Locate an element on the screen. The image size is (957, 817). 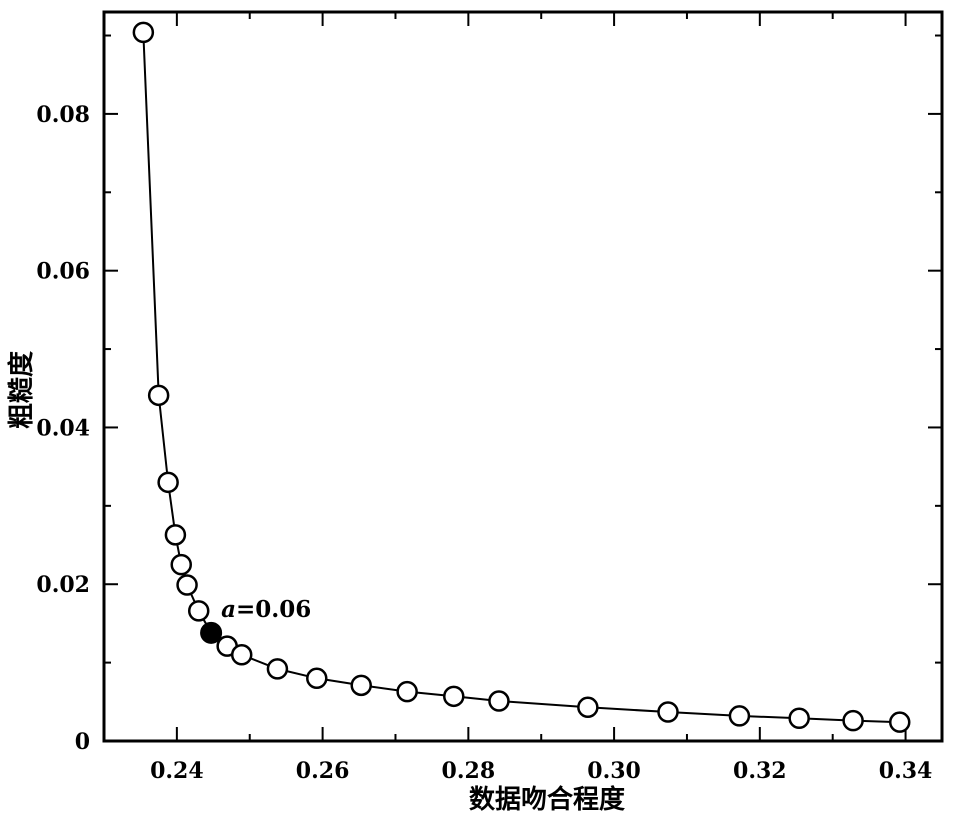
x-tick-label: 0.32 is located at coordinates (760, 771).